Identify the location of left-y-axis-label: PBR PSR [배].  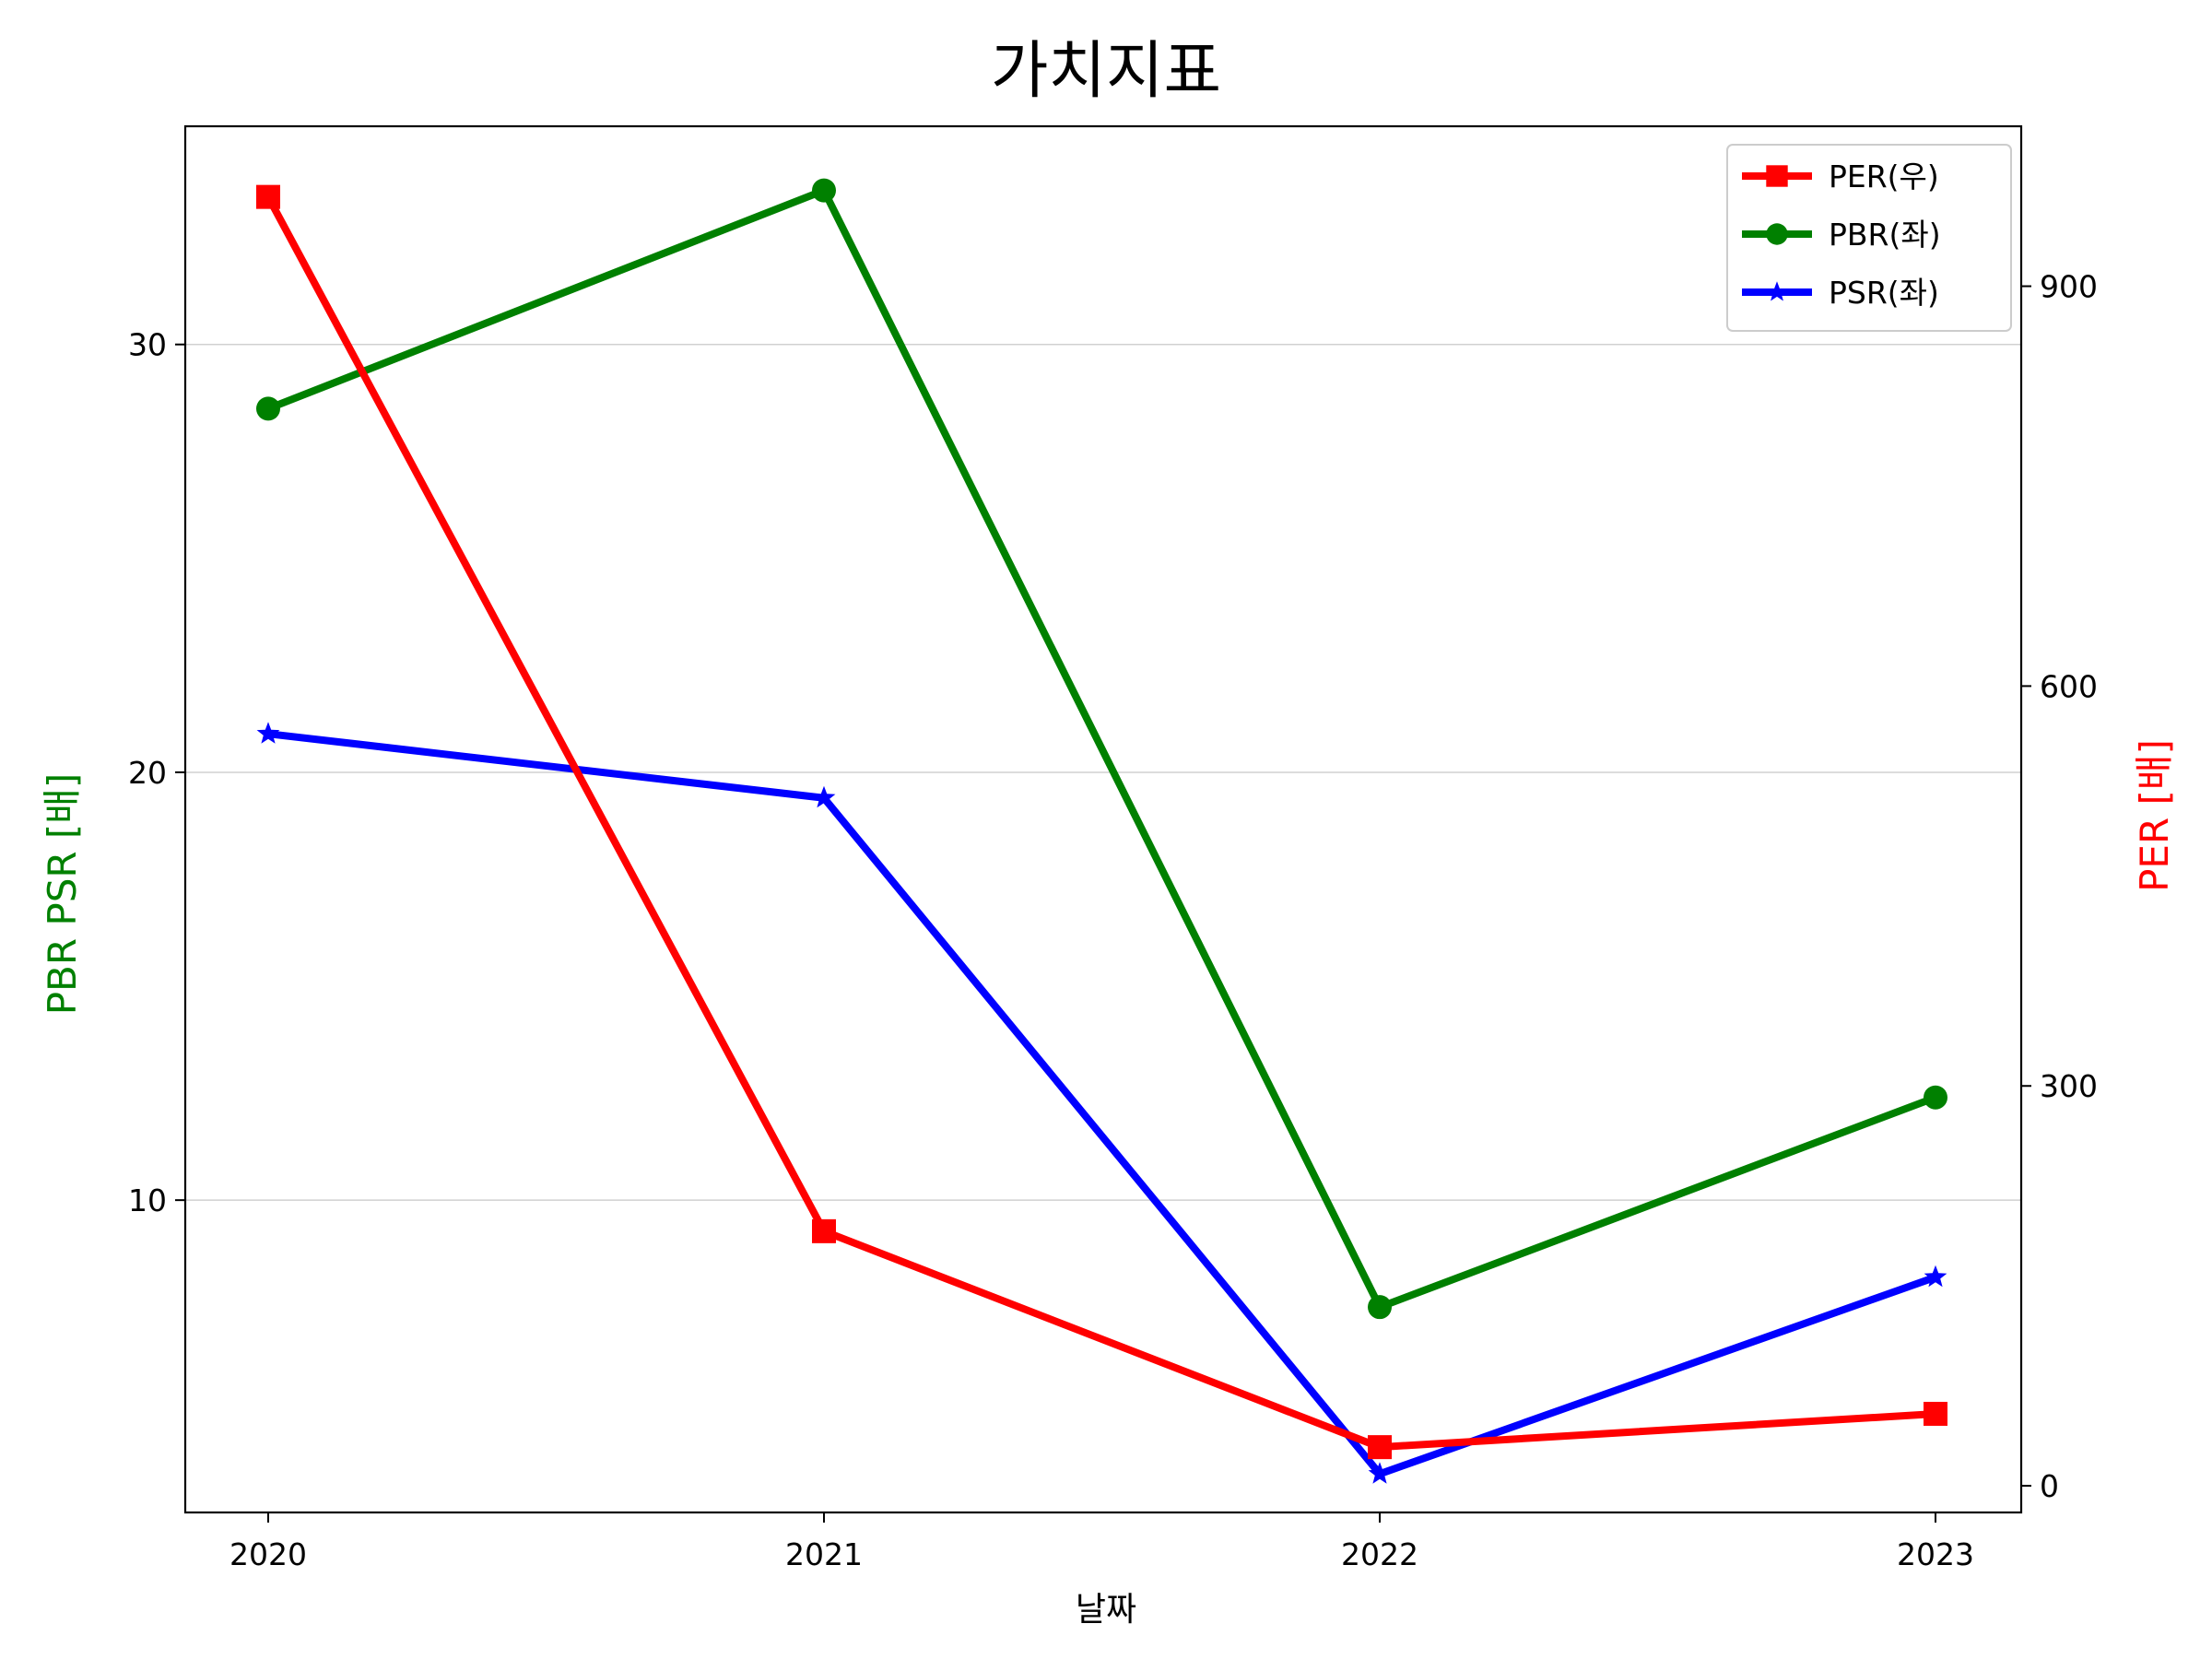
(62, 894).